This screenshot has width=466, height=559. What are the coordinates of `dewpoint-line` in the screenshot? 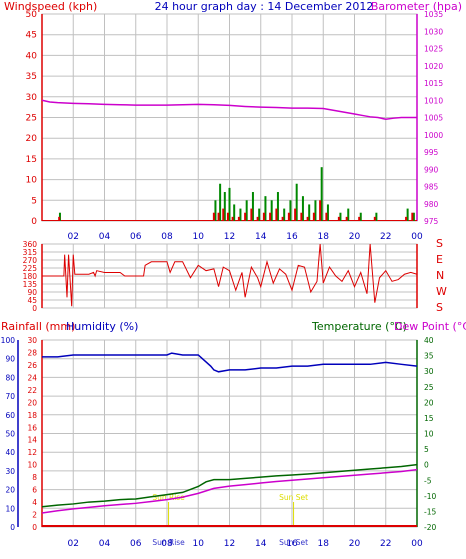 It's located at (229, 491).